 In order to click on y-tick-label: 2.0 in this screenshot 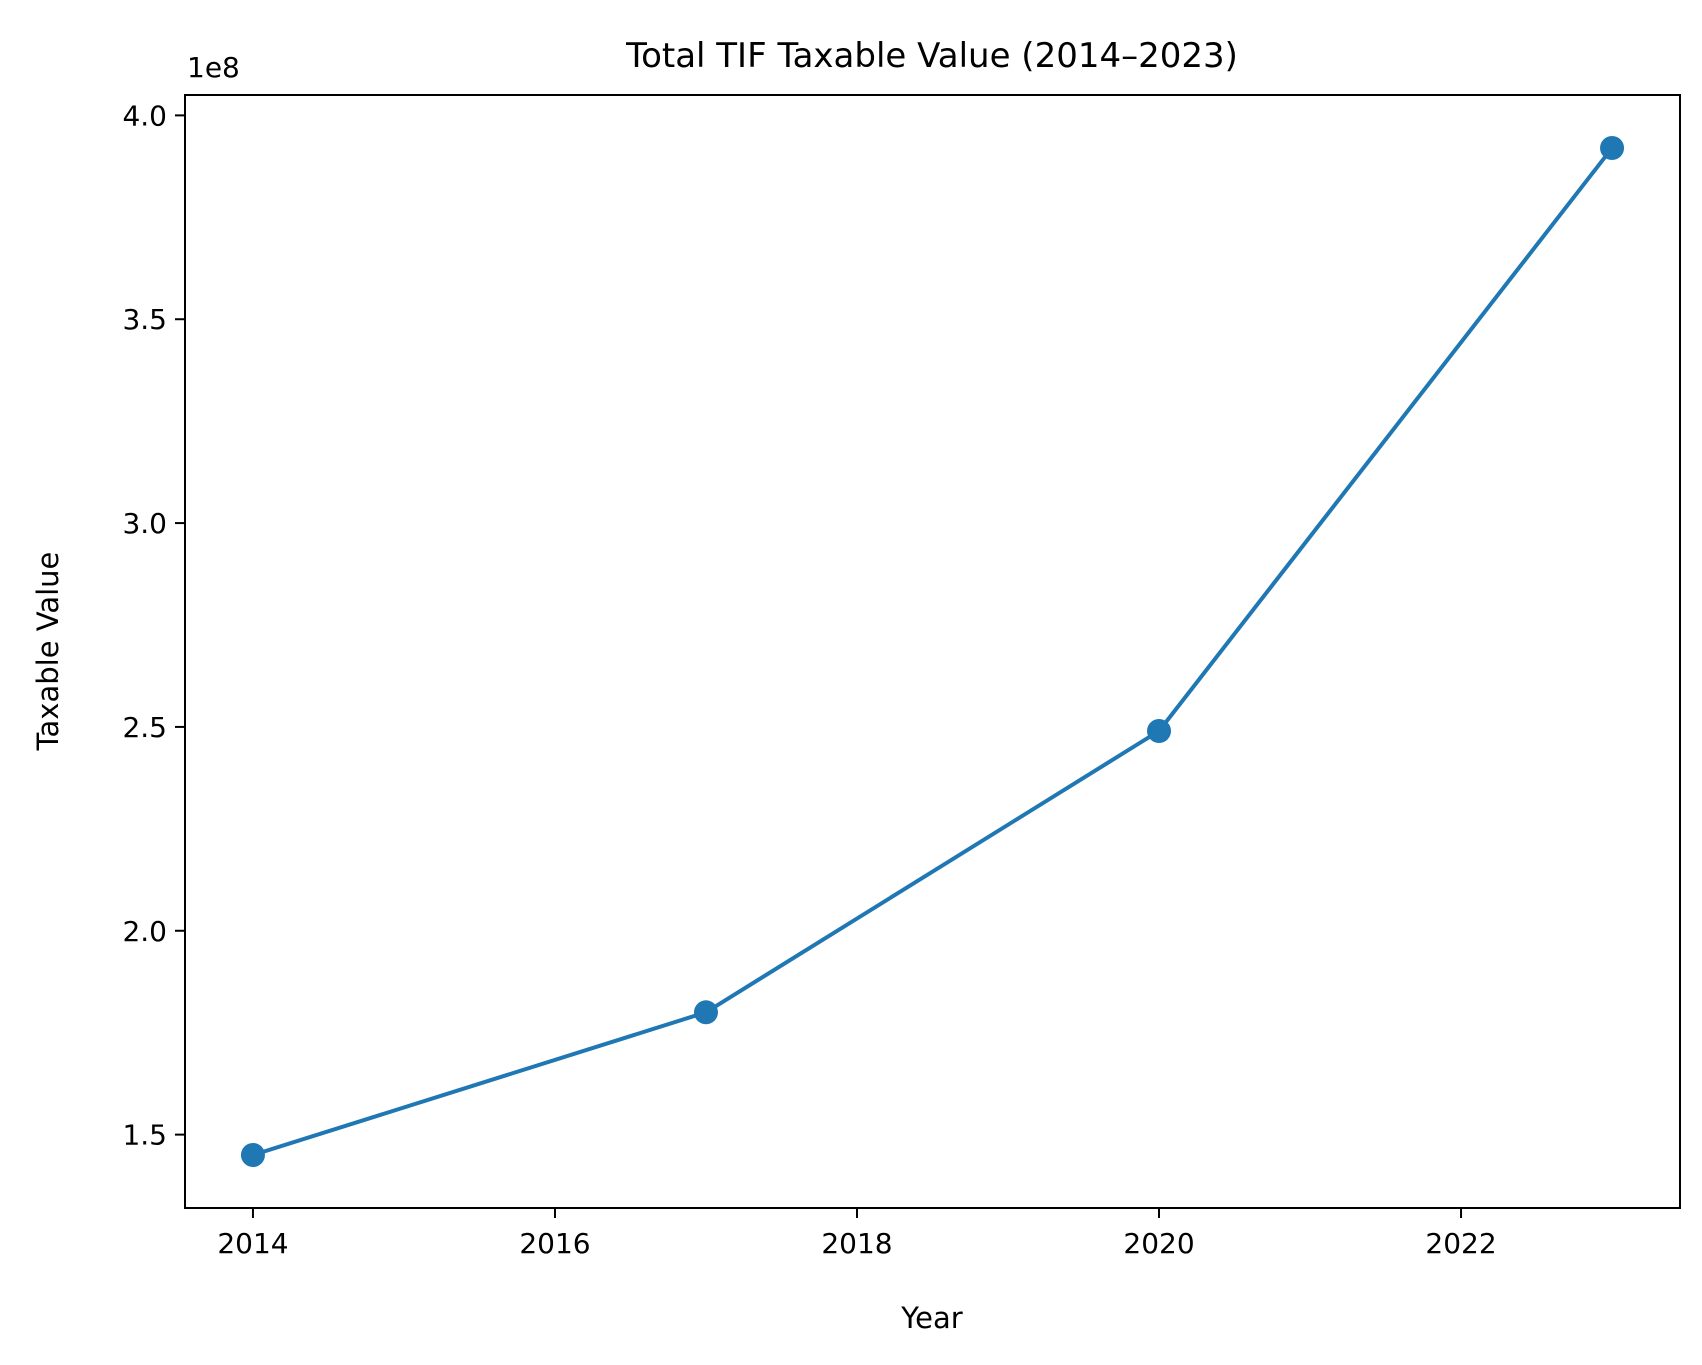, I will do `click(144, 931)`.